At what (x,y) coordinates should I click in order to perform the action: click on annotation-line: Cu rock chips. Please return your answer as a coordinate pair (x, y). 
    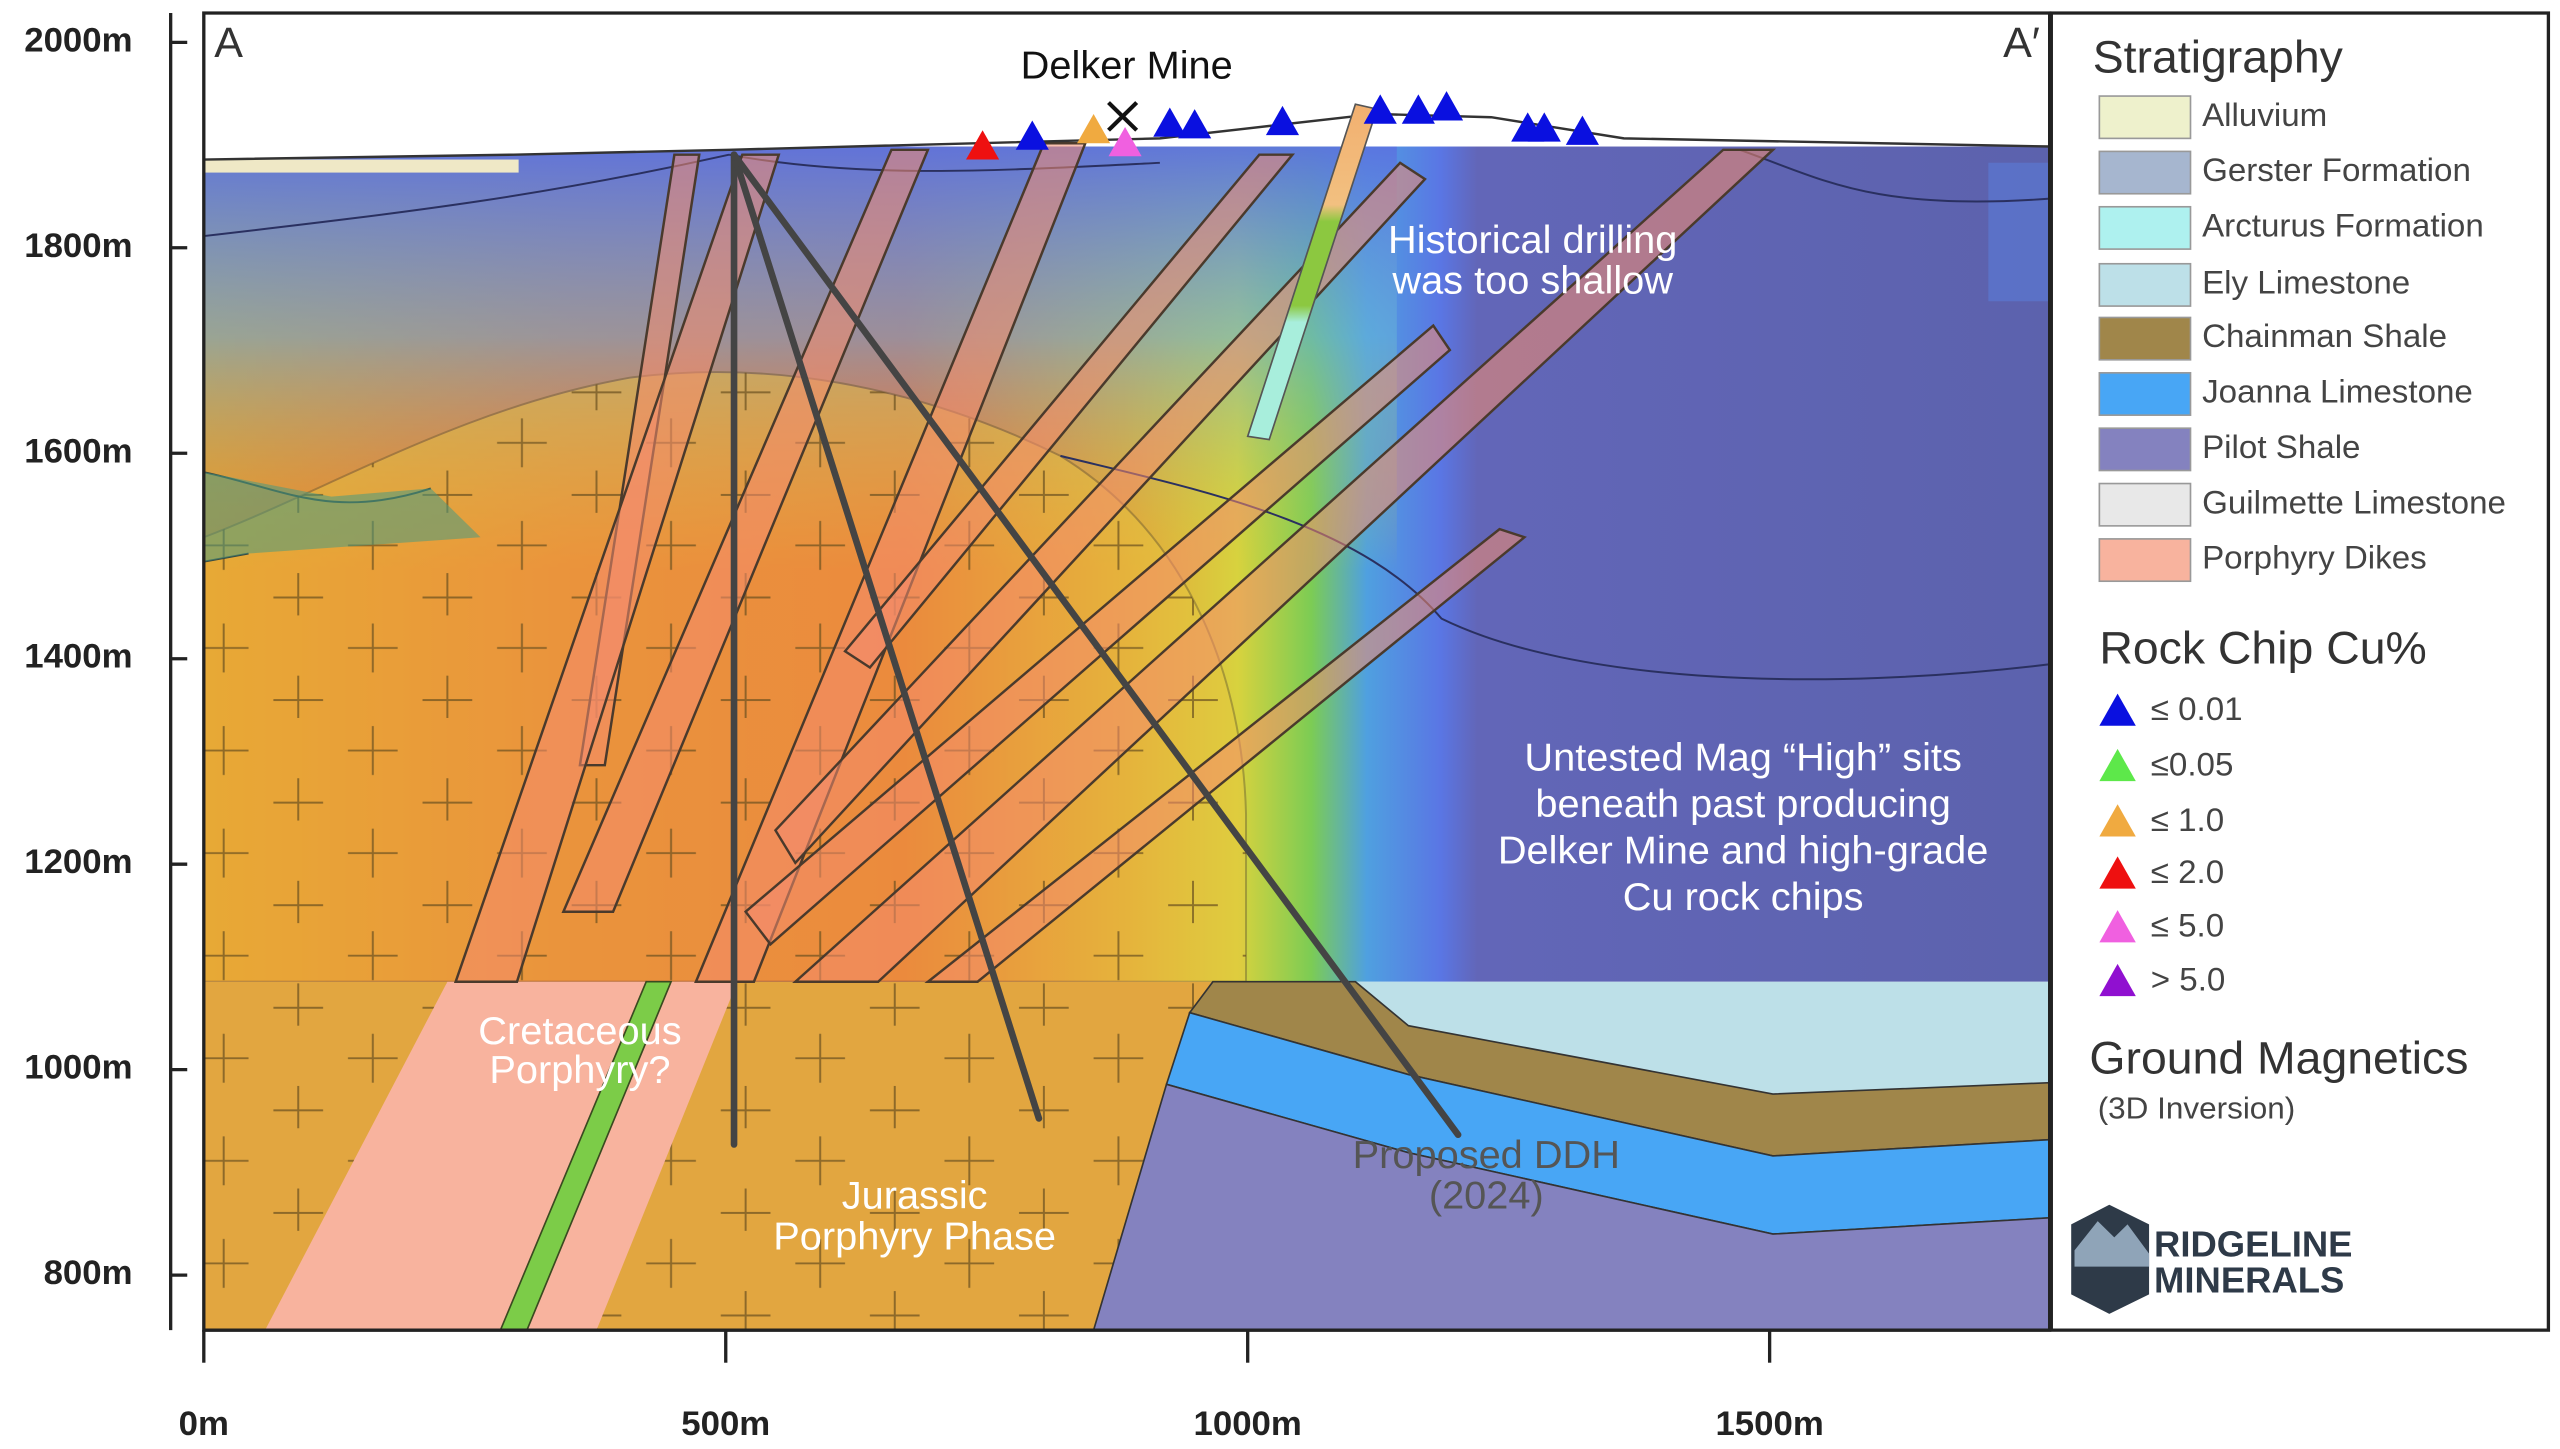
    Looking at the image, I should click on (1743, 897).